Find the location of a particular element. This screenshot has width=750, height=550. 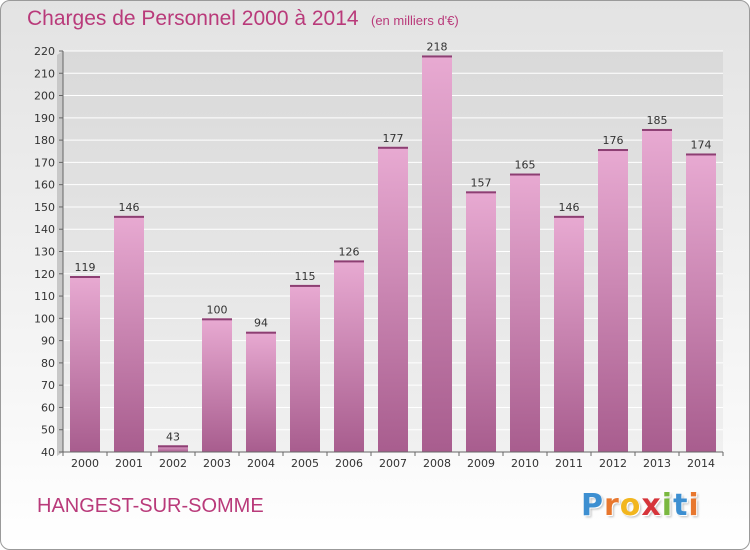

chart-unit: (en milliers d'€) is located at coordinates (415, 20).